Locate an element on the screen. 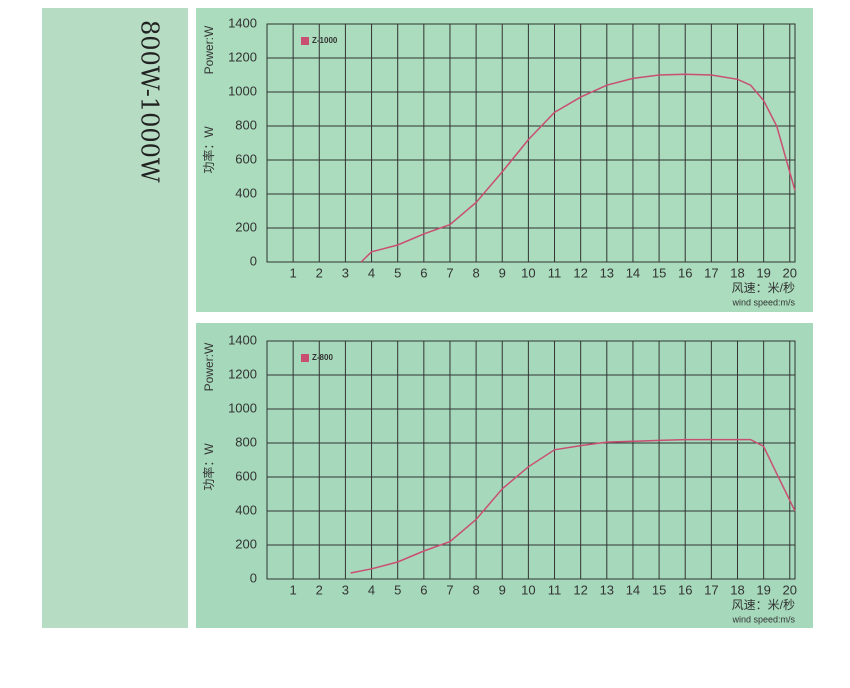 The image size is (850, 688). legend-label: Z-800 is located at coordinates (322, 357).